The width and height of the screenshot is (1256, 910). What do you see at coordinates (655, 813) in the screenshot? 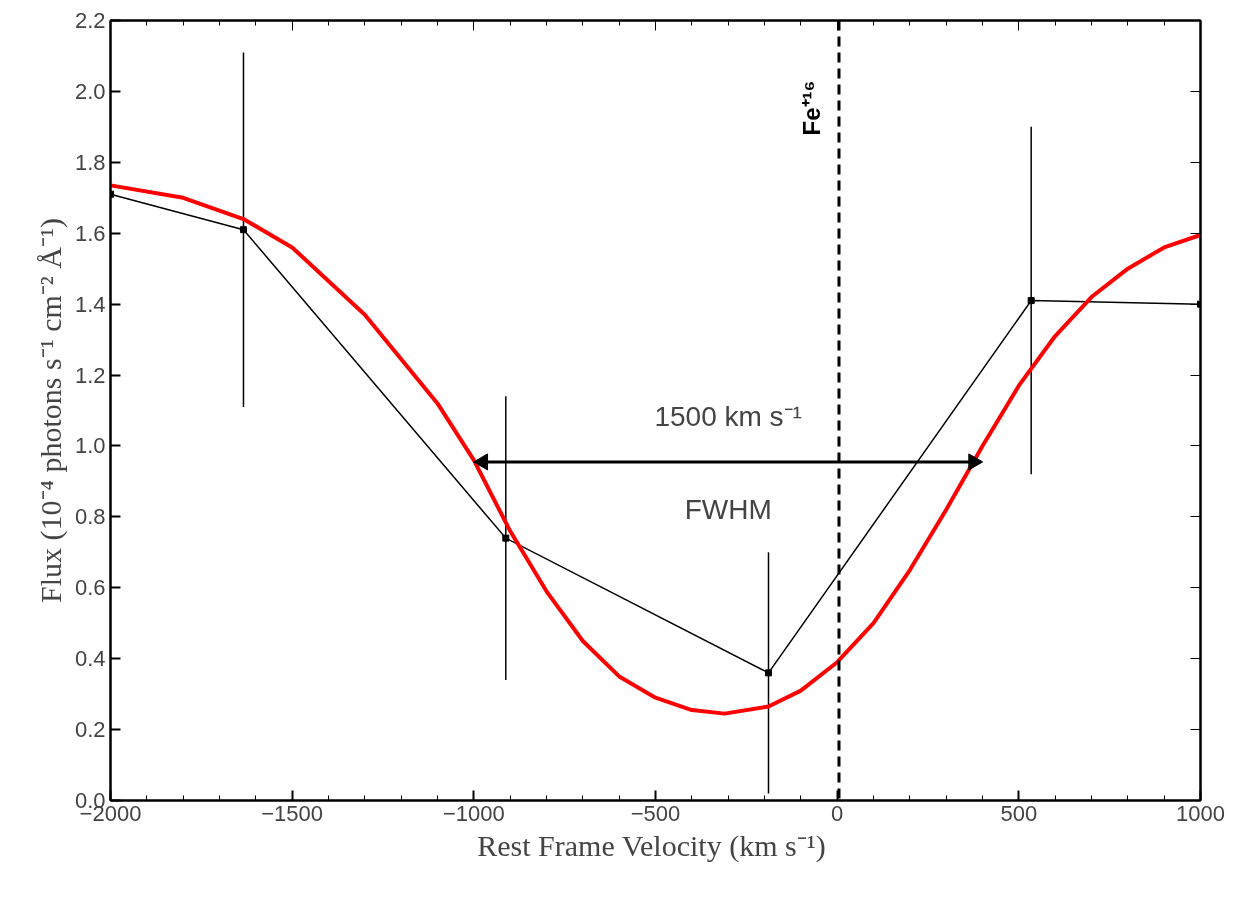
I see `x-tick-label: −500` at bounding box center [655, 813].